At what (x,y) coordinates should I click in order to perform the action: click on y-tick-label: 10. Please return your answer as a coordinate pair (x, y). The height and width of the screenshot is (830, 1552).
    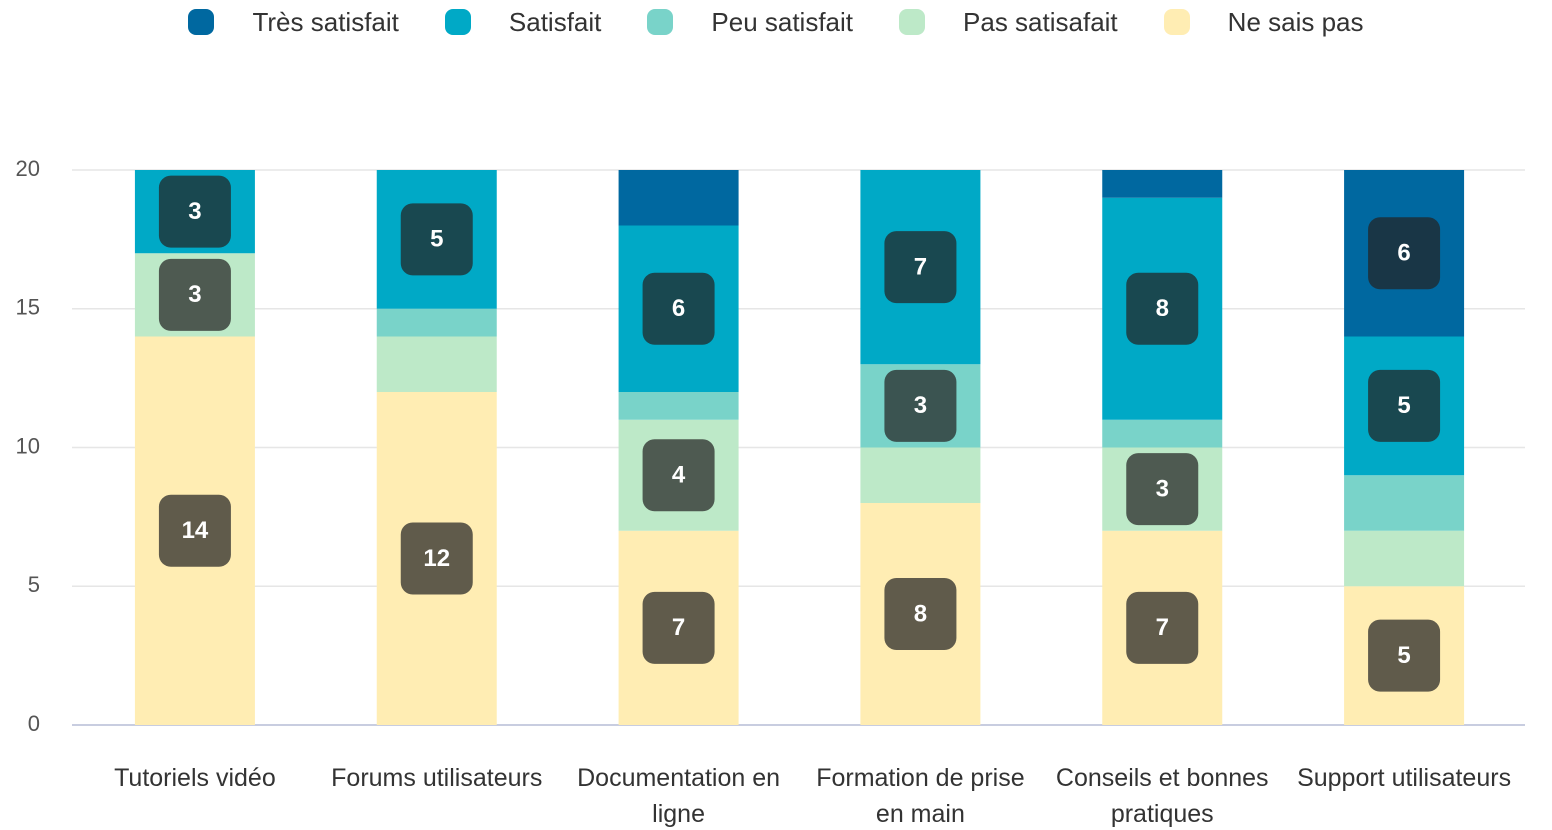
    Looking at the image, I should click on (28, 445).